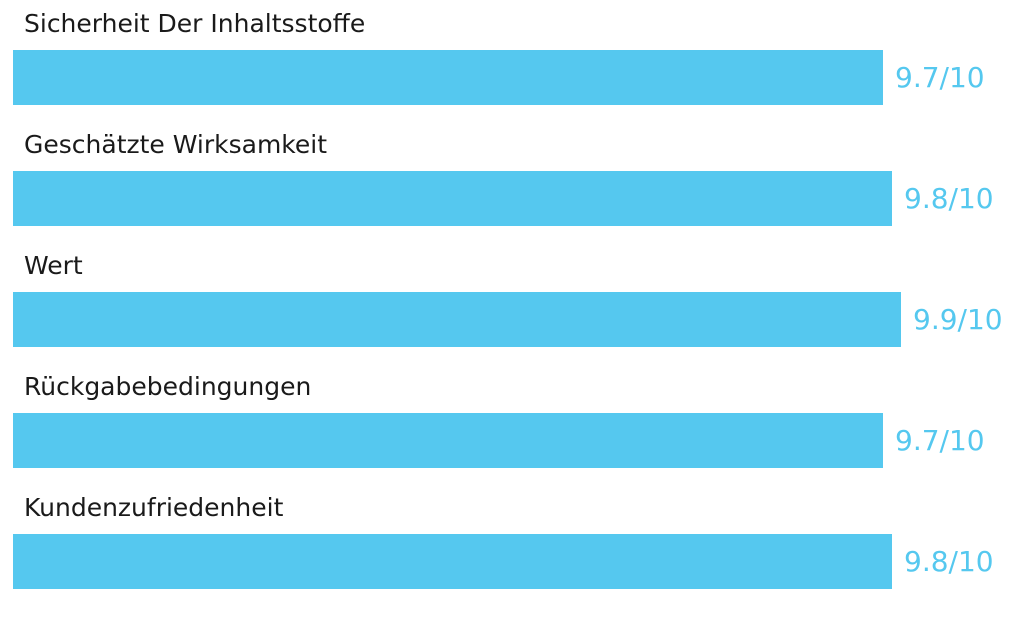 The image size is (1024, 625). What do you see at coordinates (176, 144) in the screenshot?
I see `rating-label: Geschätzte Wirksamkeit` at bounding box center [176, 144].